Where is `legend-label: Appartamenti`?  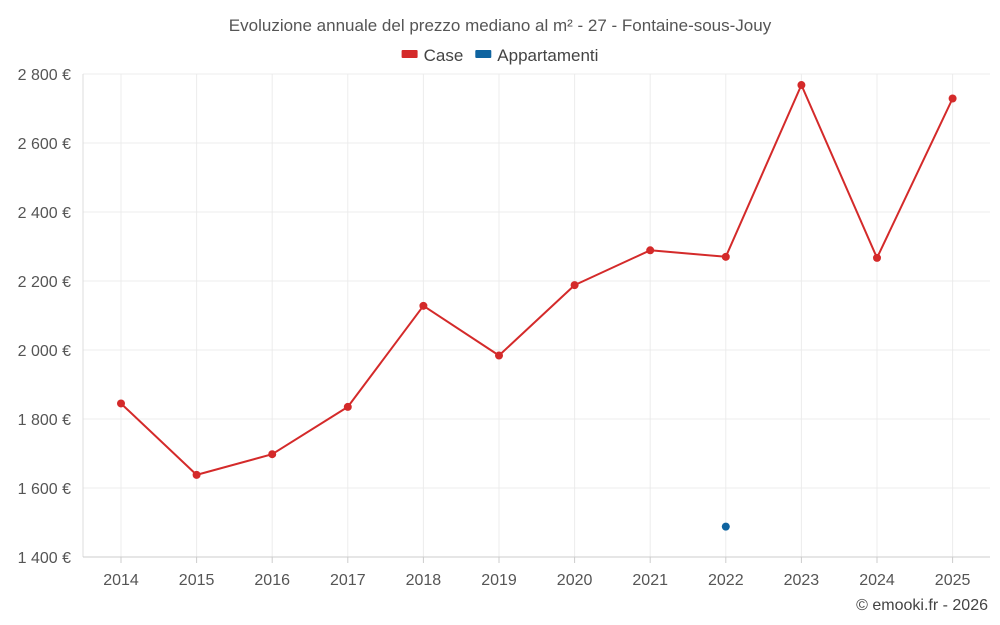 legend-label: Appartamenti is located at coordinates (547, 55).